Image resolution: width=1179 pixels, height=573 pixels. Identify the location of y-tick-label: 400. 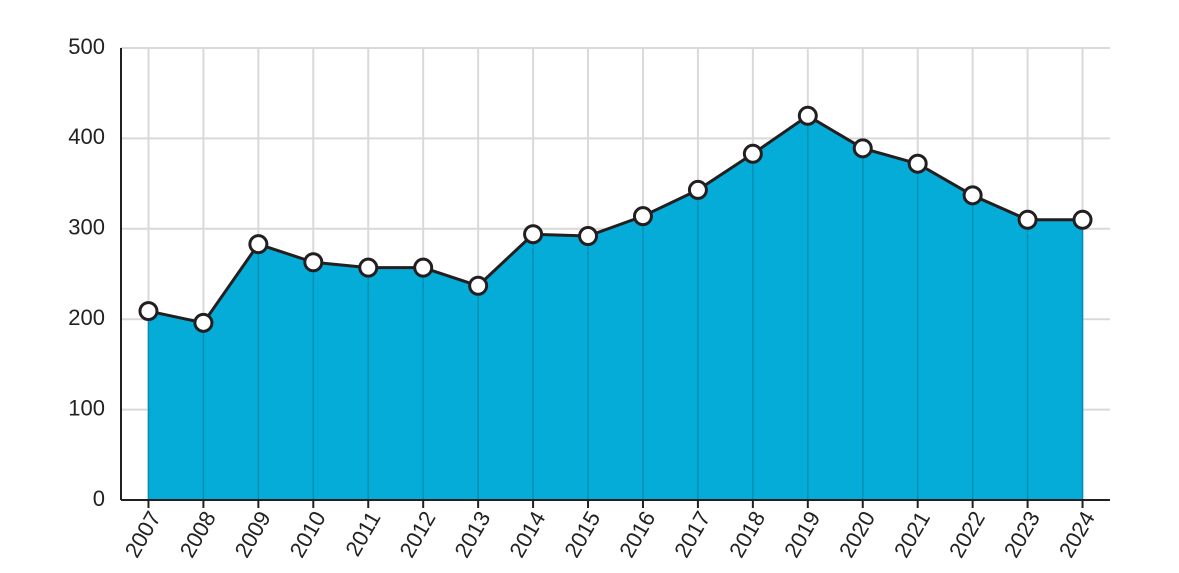
(86, 136).